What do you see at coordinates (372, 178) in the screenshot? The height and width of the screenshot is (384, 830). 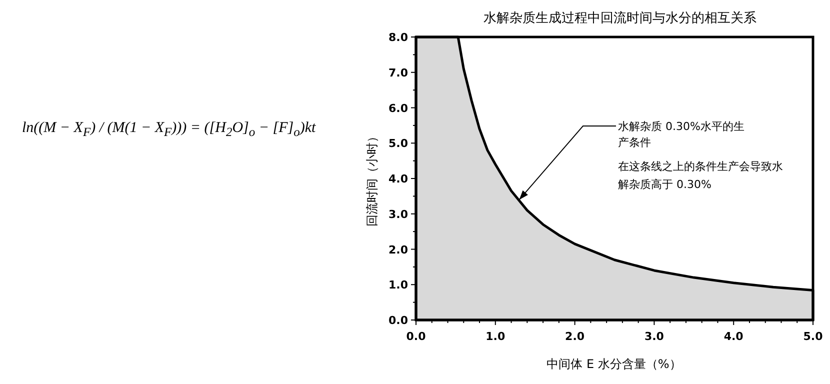 I see `y-axis-title: 回流时间（小时）` at bounding box center [372, 178].